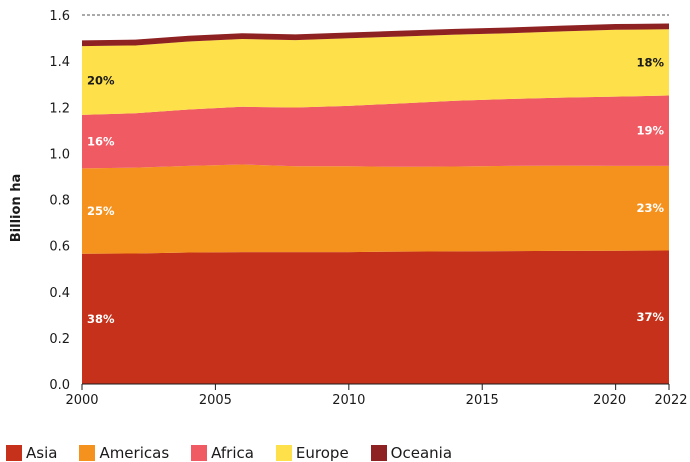 The width and height of the screenshot is (690, 462). I want to click on data-label-europe: 20%, so click(101, 80).